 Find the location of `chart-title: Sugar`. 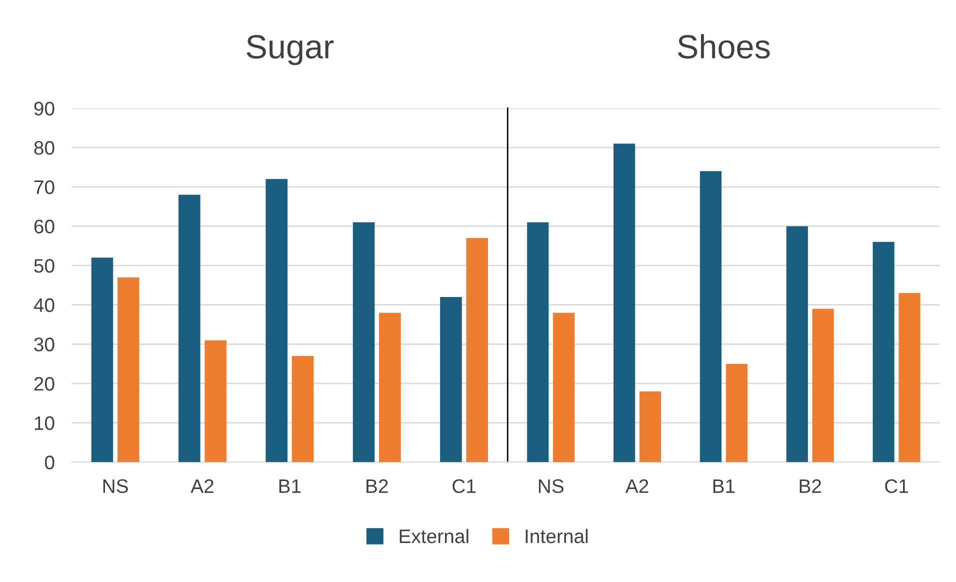

chart-title: Sugar is located at coordinates (290, 50).